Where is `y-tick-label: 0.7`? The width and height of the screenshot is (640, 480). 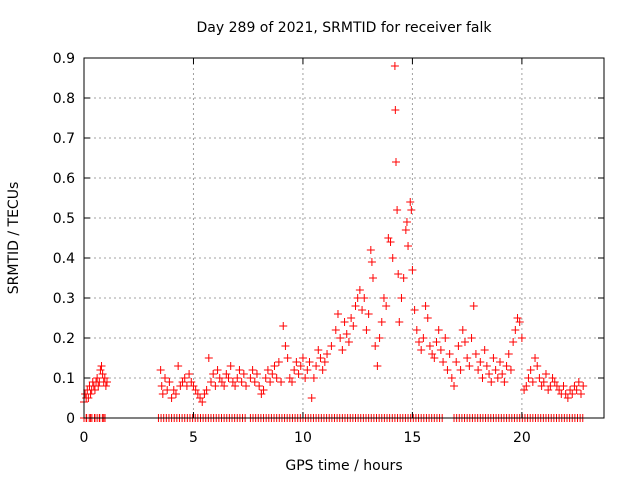 y-tick-label: 0.7 is located at coordinates (64, 139).